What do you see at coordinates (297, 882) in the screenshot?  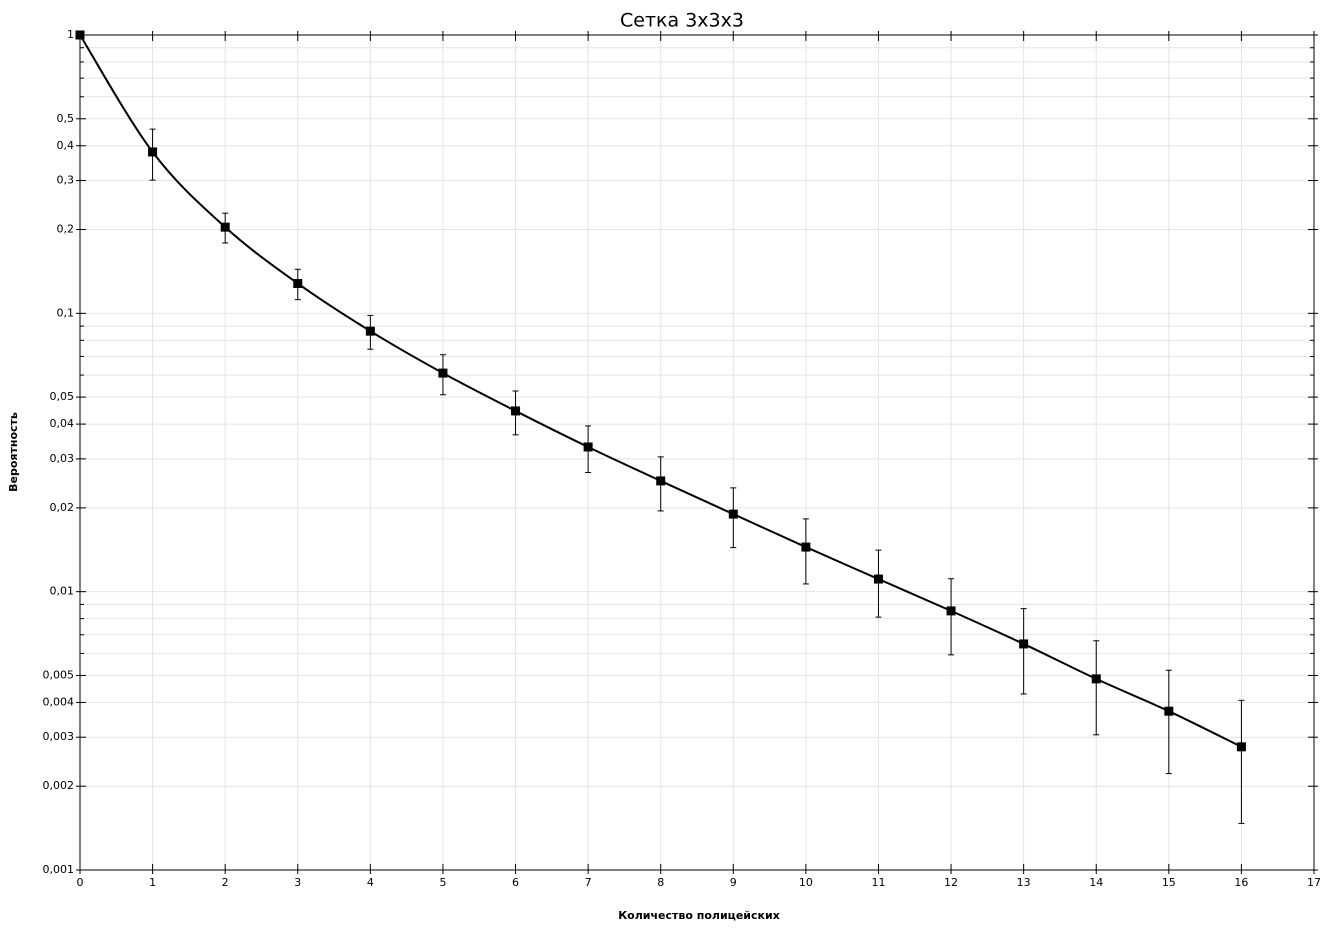 I see `x-tick-label: 3` at bounding box center [297, 882].